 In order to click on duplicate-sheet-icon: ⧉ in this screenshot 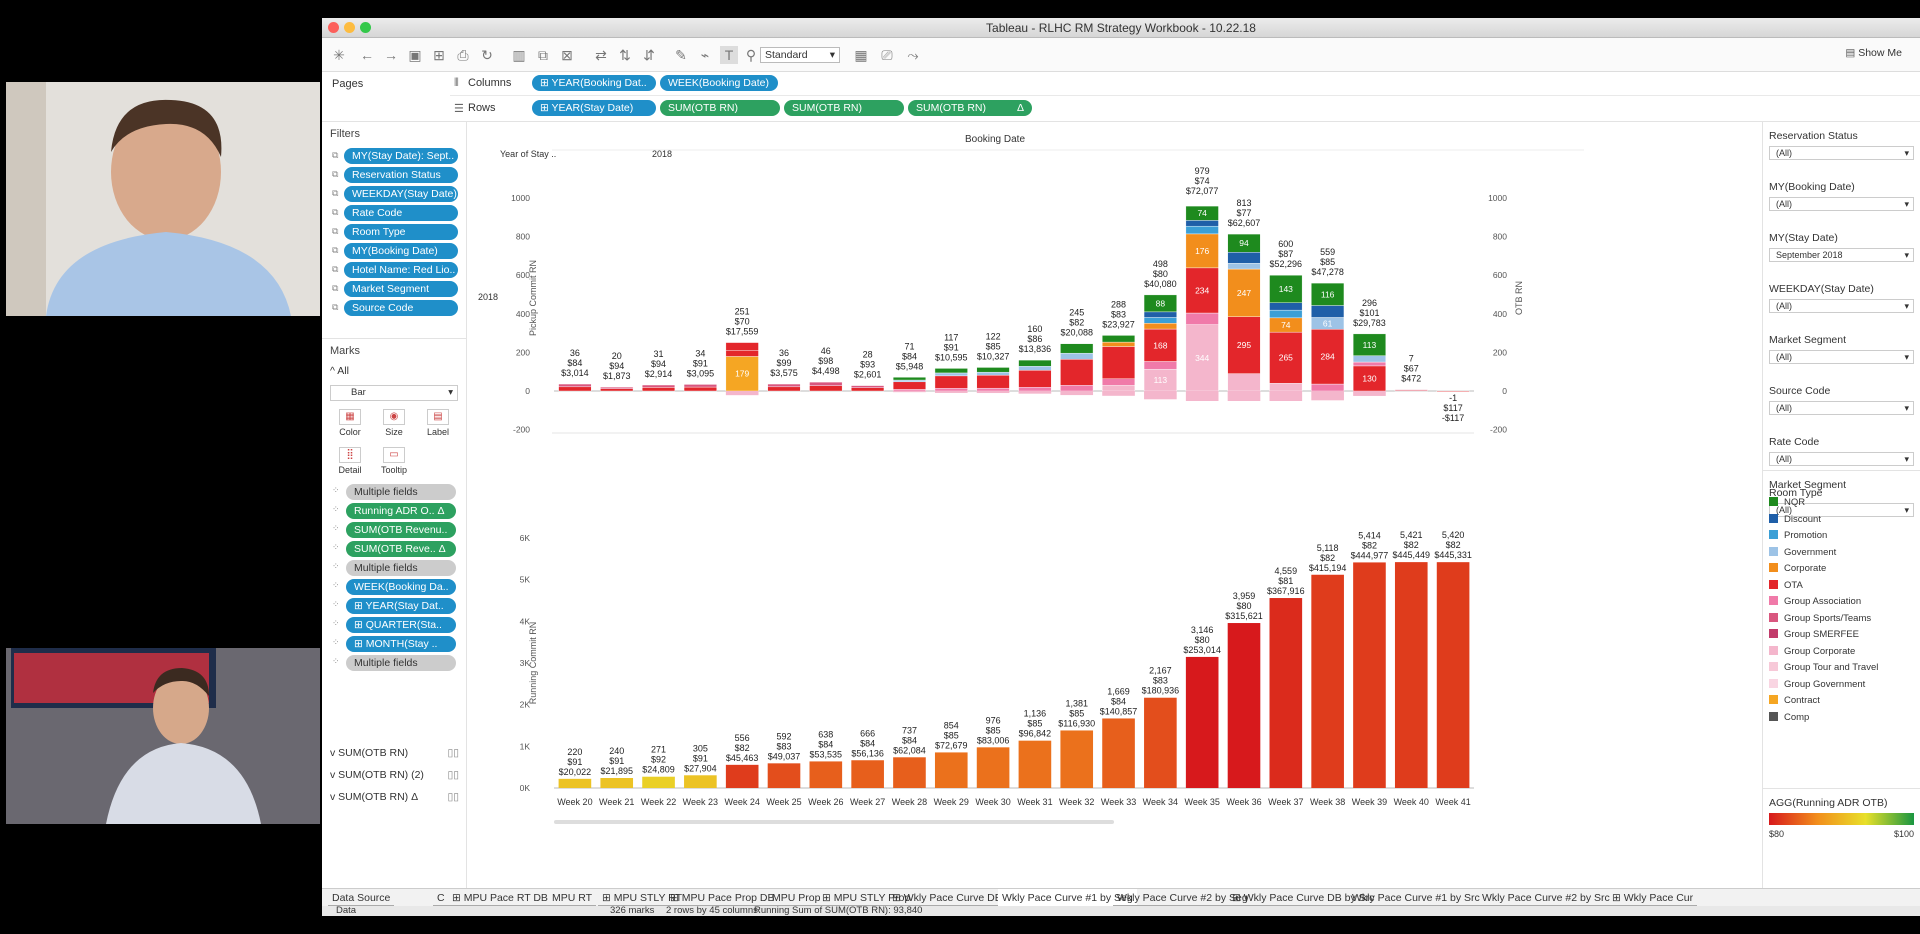, I will do `click(543, 55)`.